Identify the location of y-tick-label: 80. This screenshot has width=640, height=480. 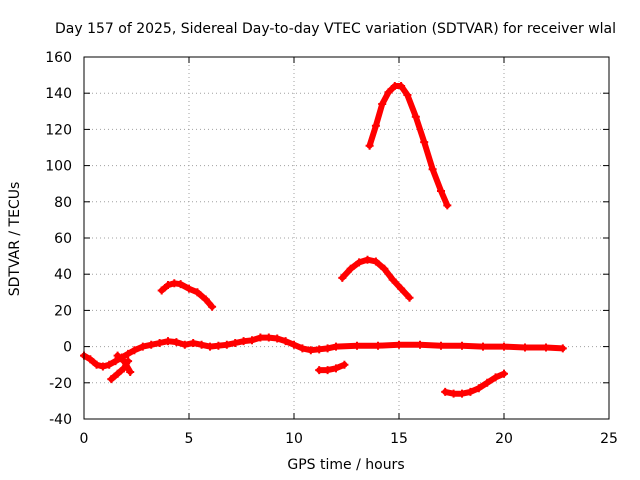
(63, 203).